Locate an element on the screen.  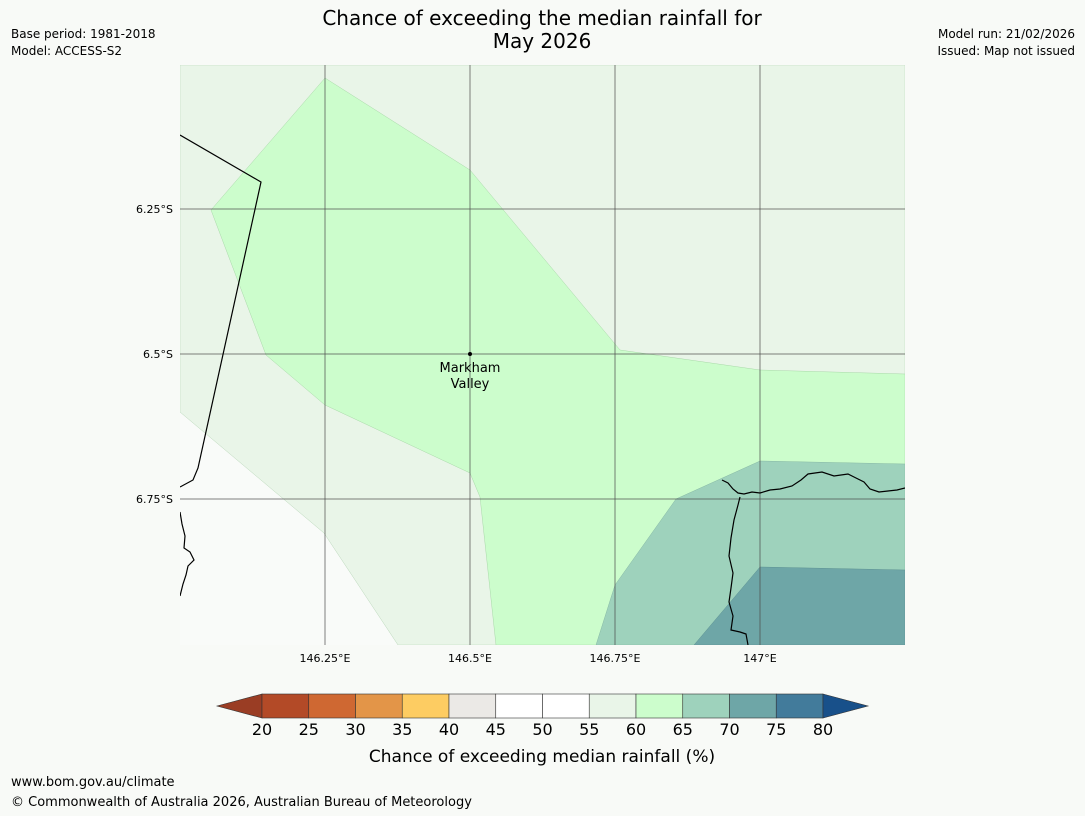
lon-label: 146.25°E is located at coordinates (325, 658).